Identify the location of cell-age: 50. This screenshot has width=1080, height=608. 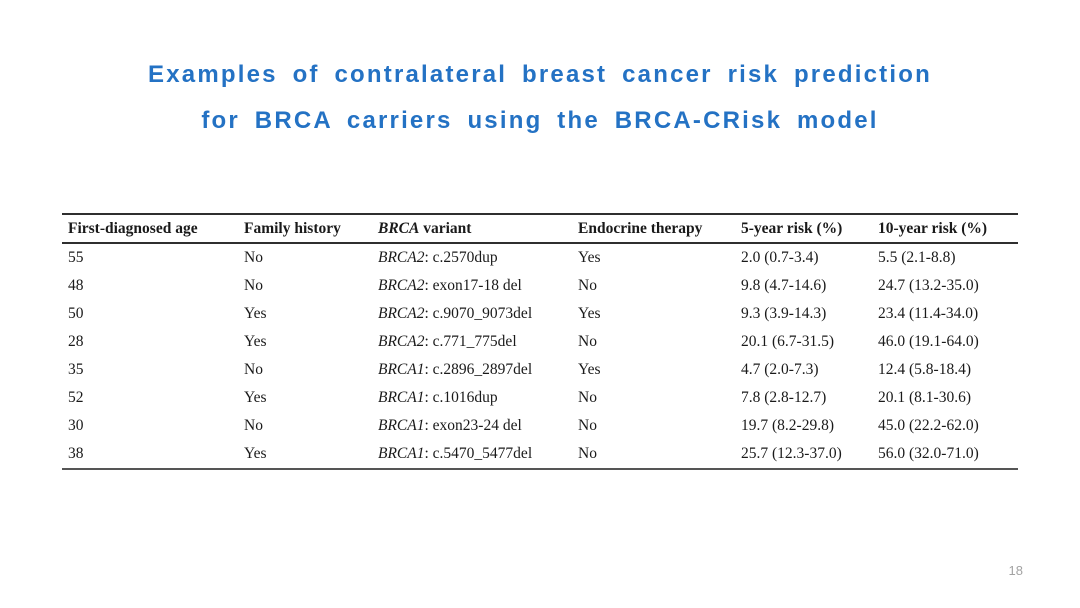
(76, 313).